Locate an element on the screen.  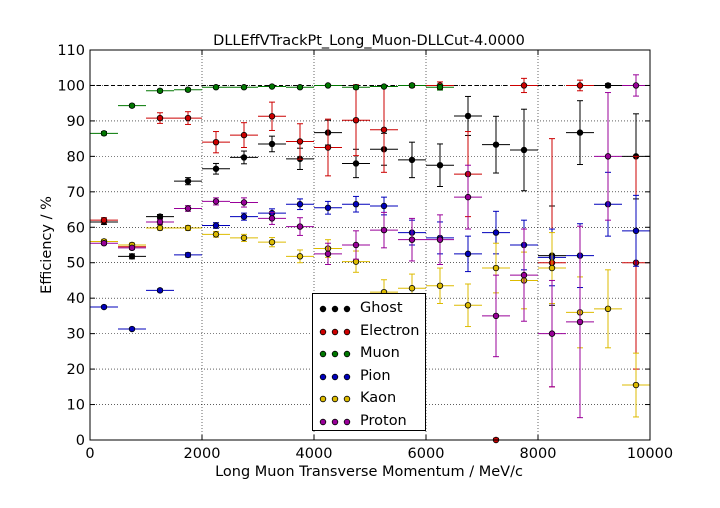
y-tick-label: 30 is located at coordinates (76, 335).